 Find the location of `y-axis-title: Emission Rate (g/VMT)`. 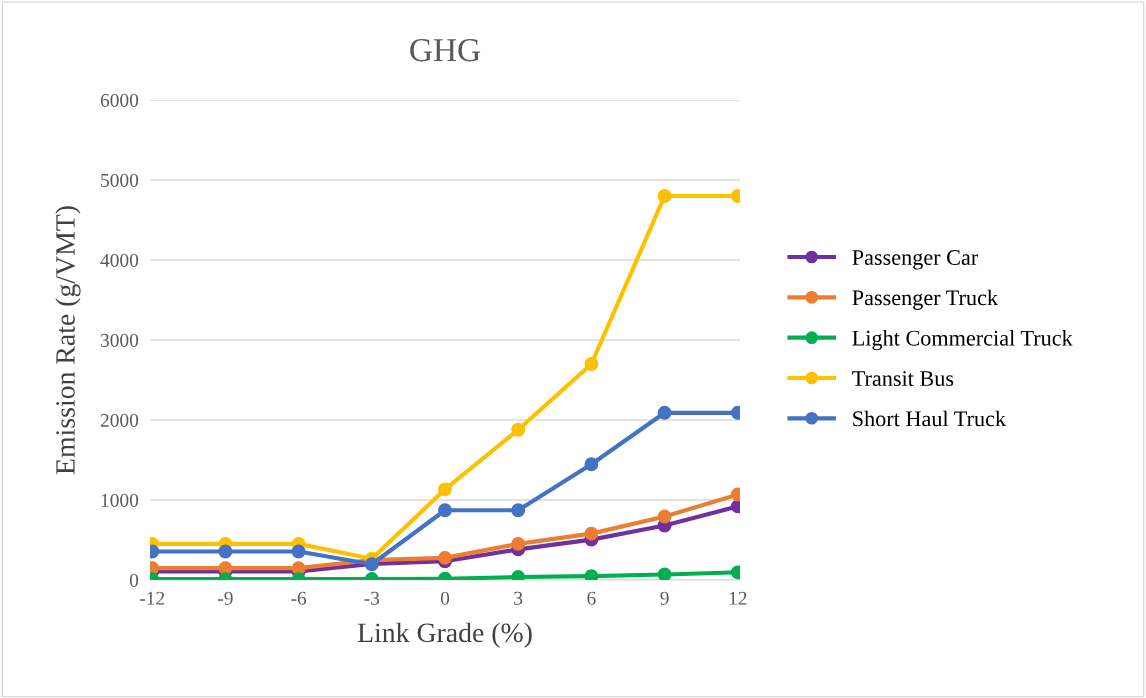

y-axis-title: Emission Rate (g/VMT) is located at coordinates (68, 340).